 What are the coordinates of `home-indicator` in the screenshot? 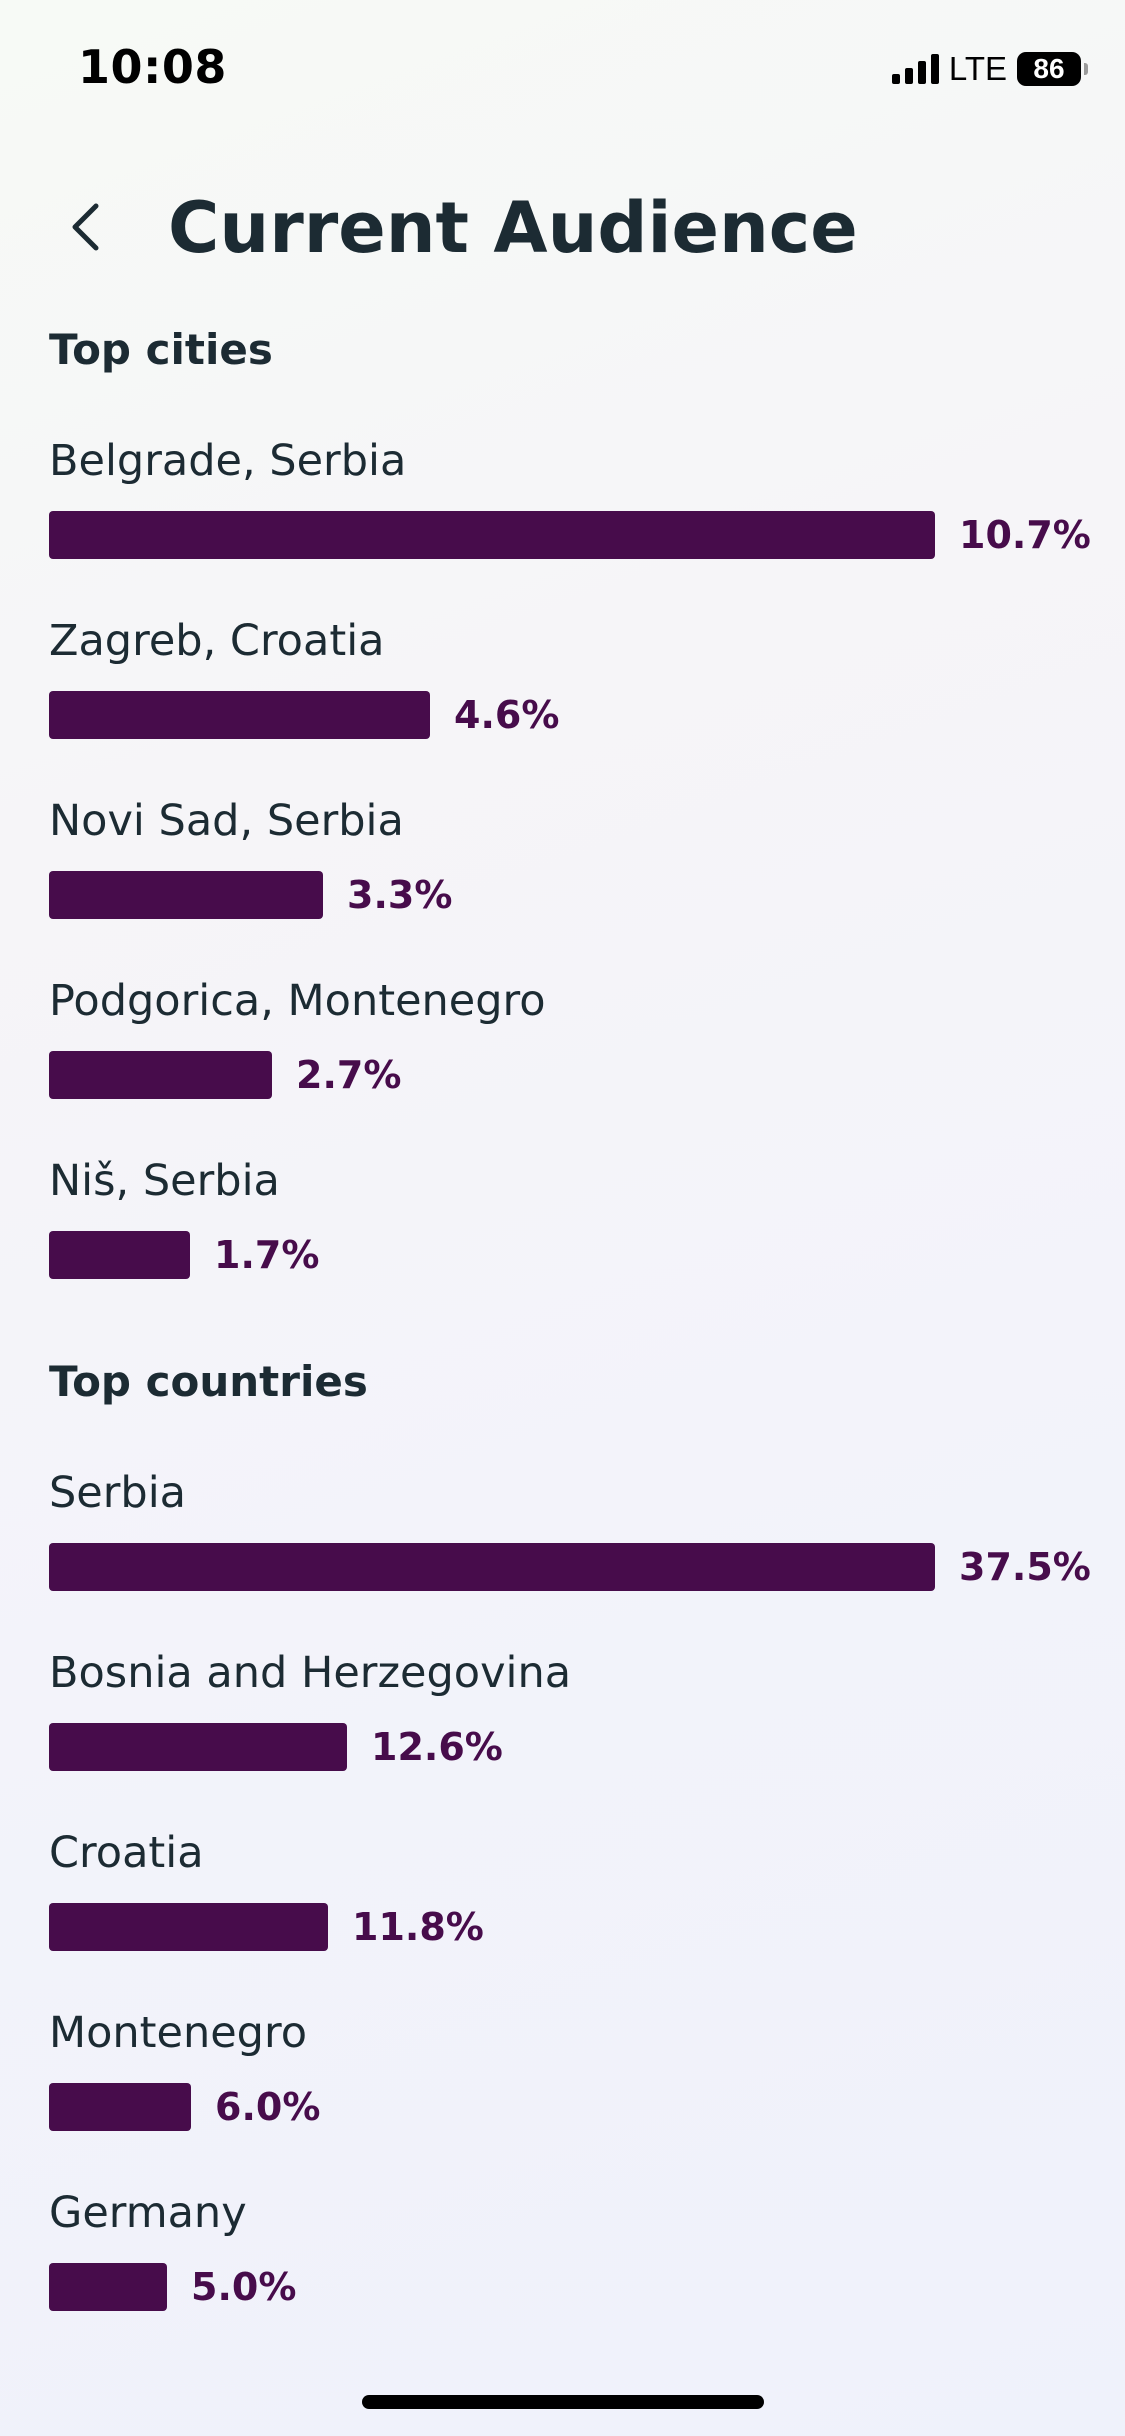 It's located at (563, 2402).